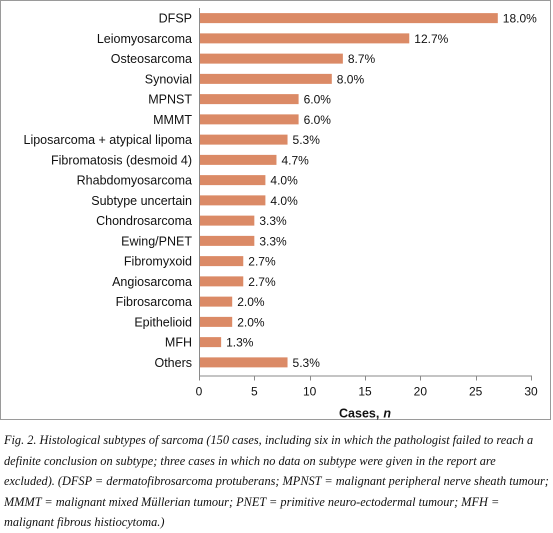 The width and height of the screenshot is (553, 533). I want to click on category-label: Fibromatosis (desmoid 4), so click(121, 160).